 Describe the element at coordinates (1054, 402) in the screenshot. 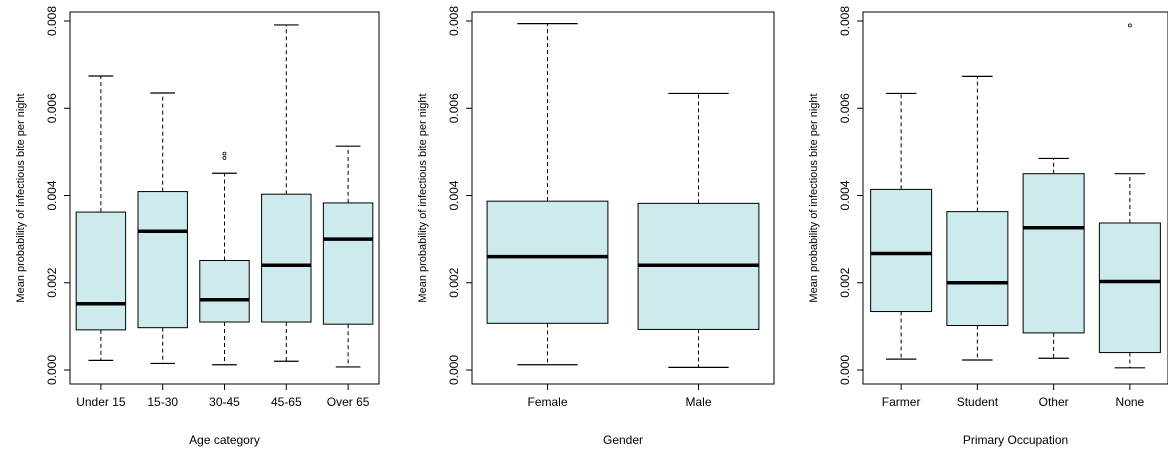

I see `x-tick-label: Other` at that location.